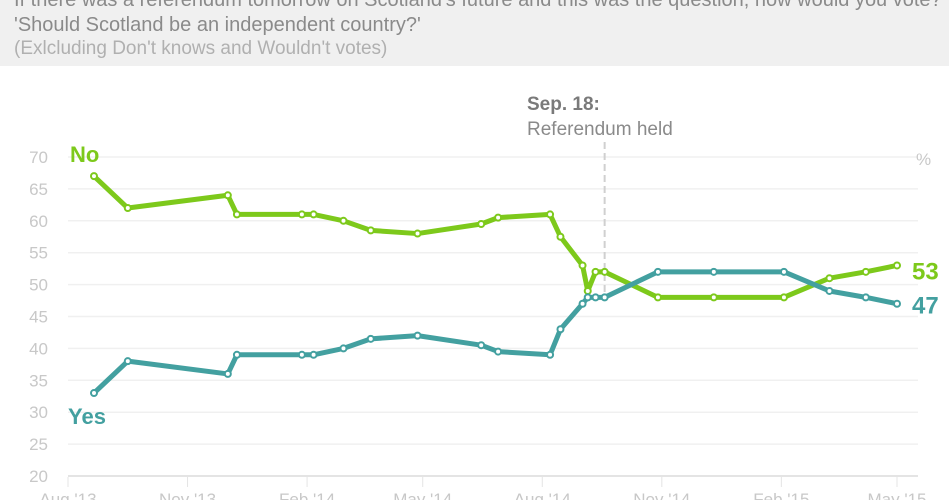 The image size is (949, 500). What do you see at coordinates (923, 159) in the screenshot?
I see `y-axis-unit: %` at bounding box center [923, 159].